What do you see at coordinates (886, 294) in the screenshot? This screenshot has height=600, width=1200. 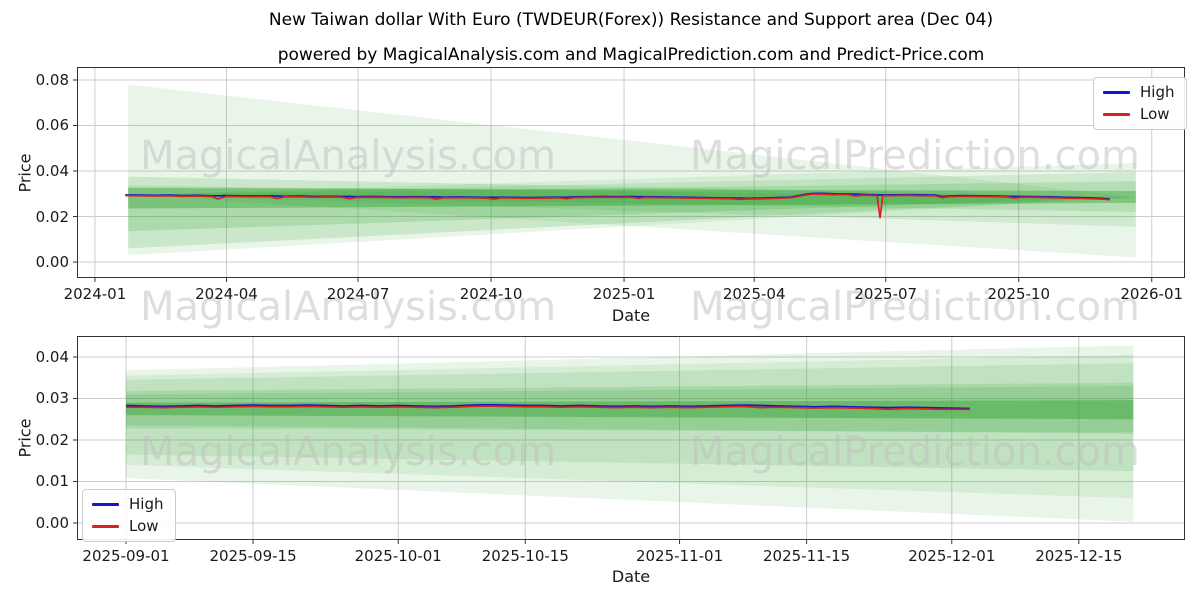 I see `x-tick-label: 2025-07` at bounding box center [886, 294].